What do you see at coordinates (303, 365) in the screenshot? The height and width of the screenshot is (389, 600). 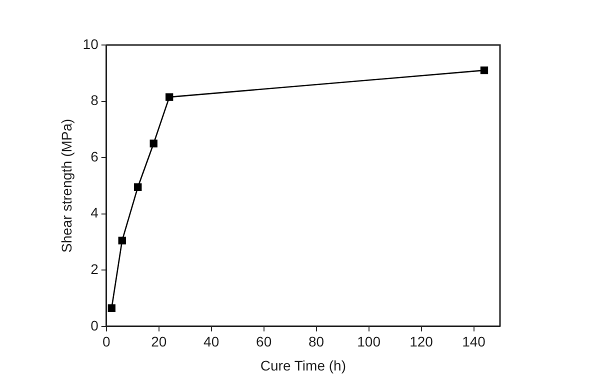 I see `x-axis-title: Cure Time (h)` at bounding box center [303, 365].